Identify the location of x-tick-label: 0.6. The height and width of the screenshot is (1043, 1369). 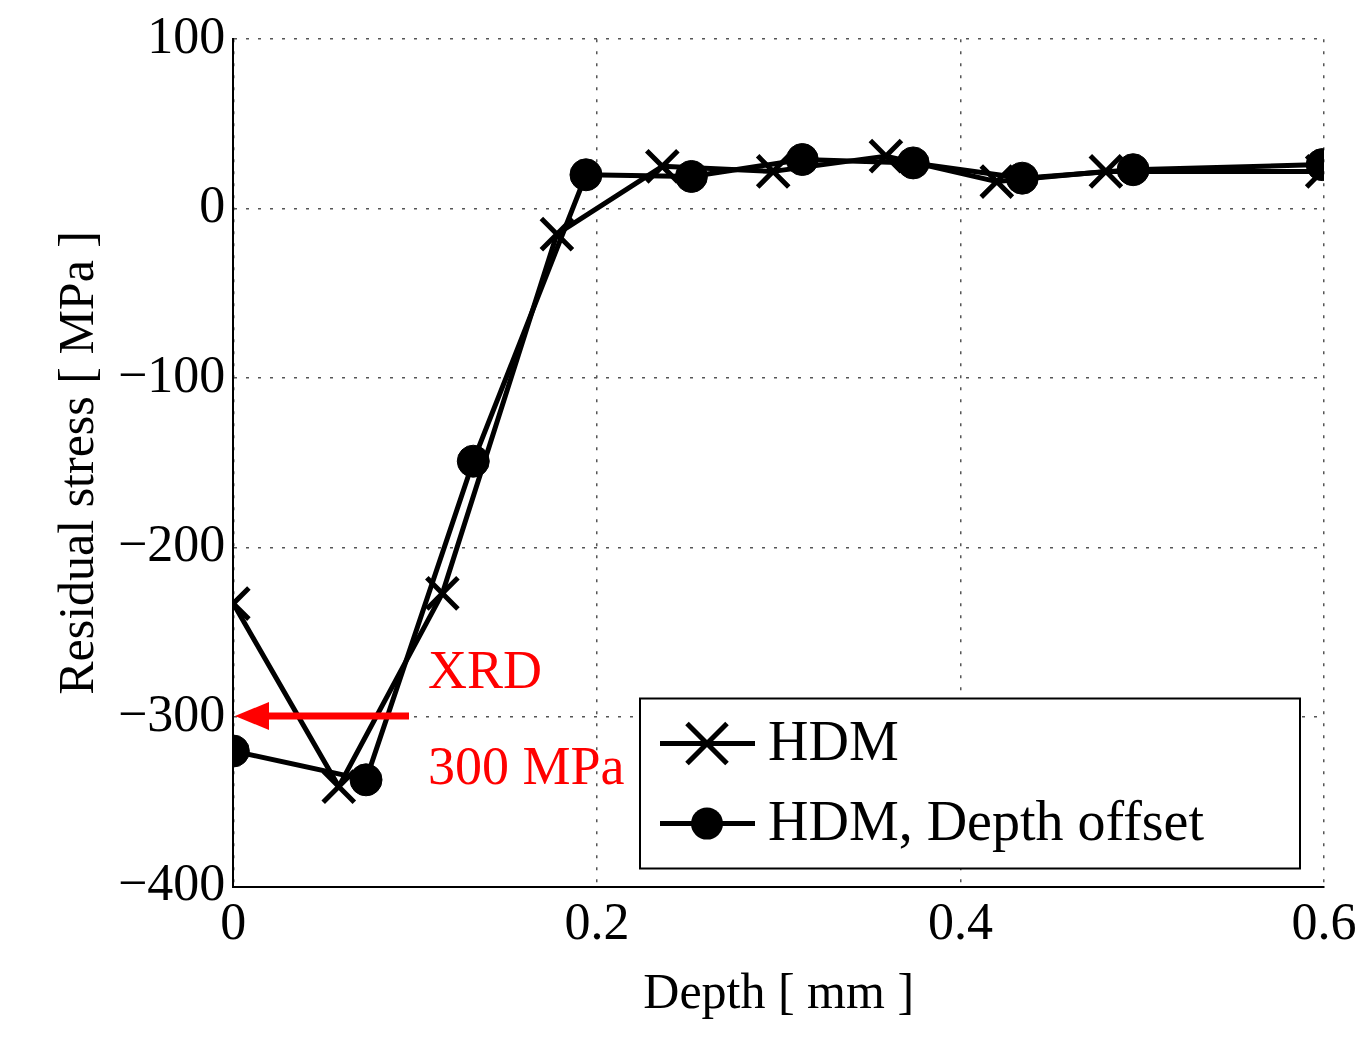
(1324, 922).